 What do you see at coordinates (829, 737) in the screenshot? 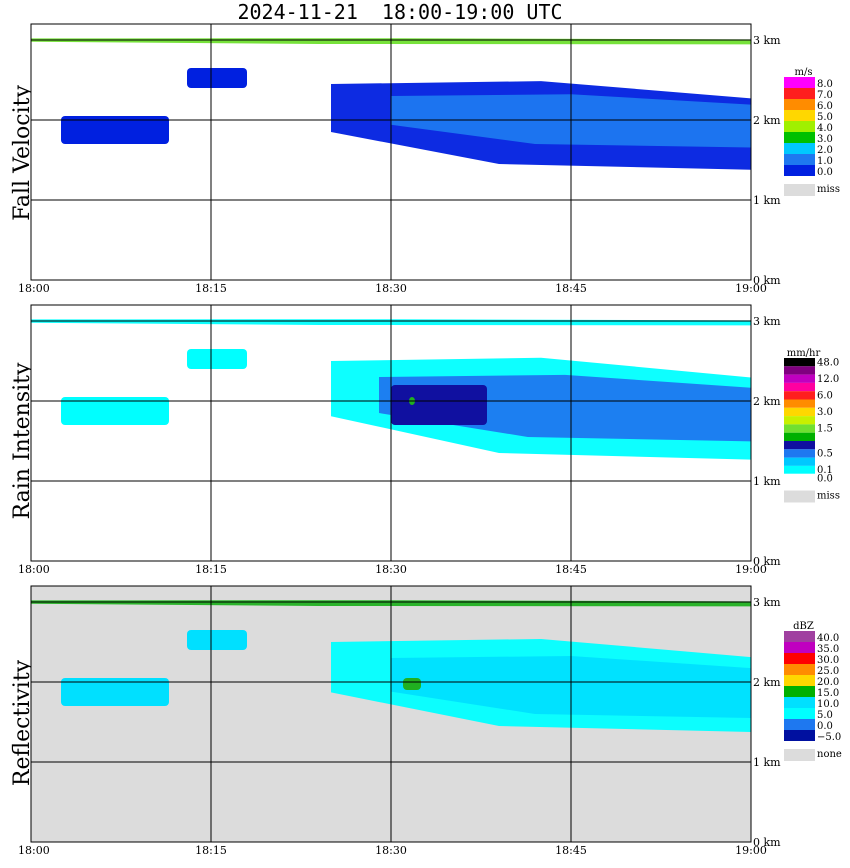
I see `reflectivity-legend-label-9: −5.0` at bounding box center [829, 737].